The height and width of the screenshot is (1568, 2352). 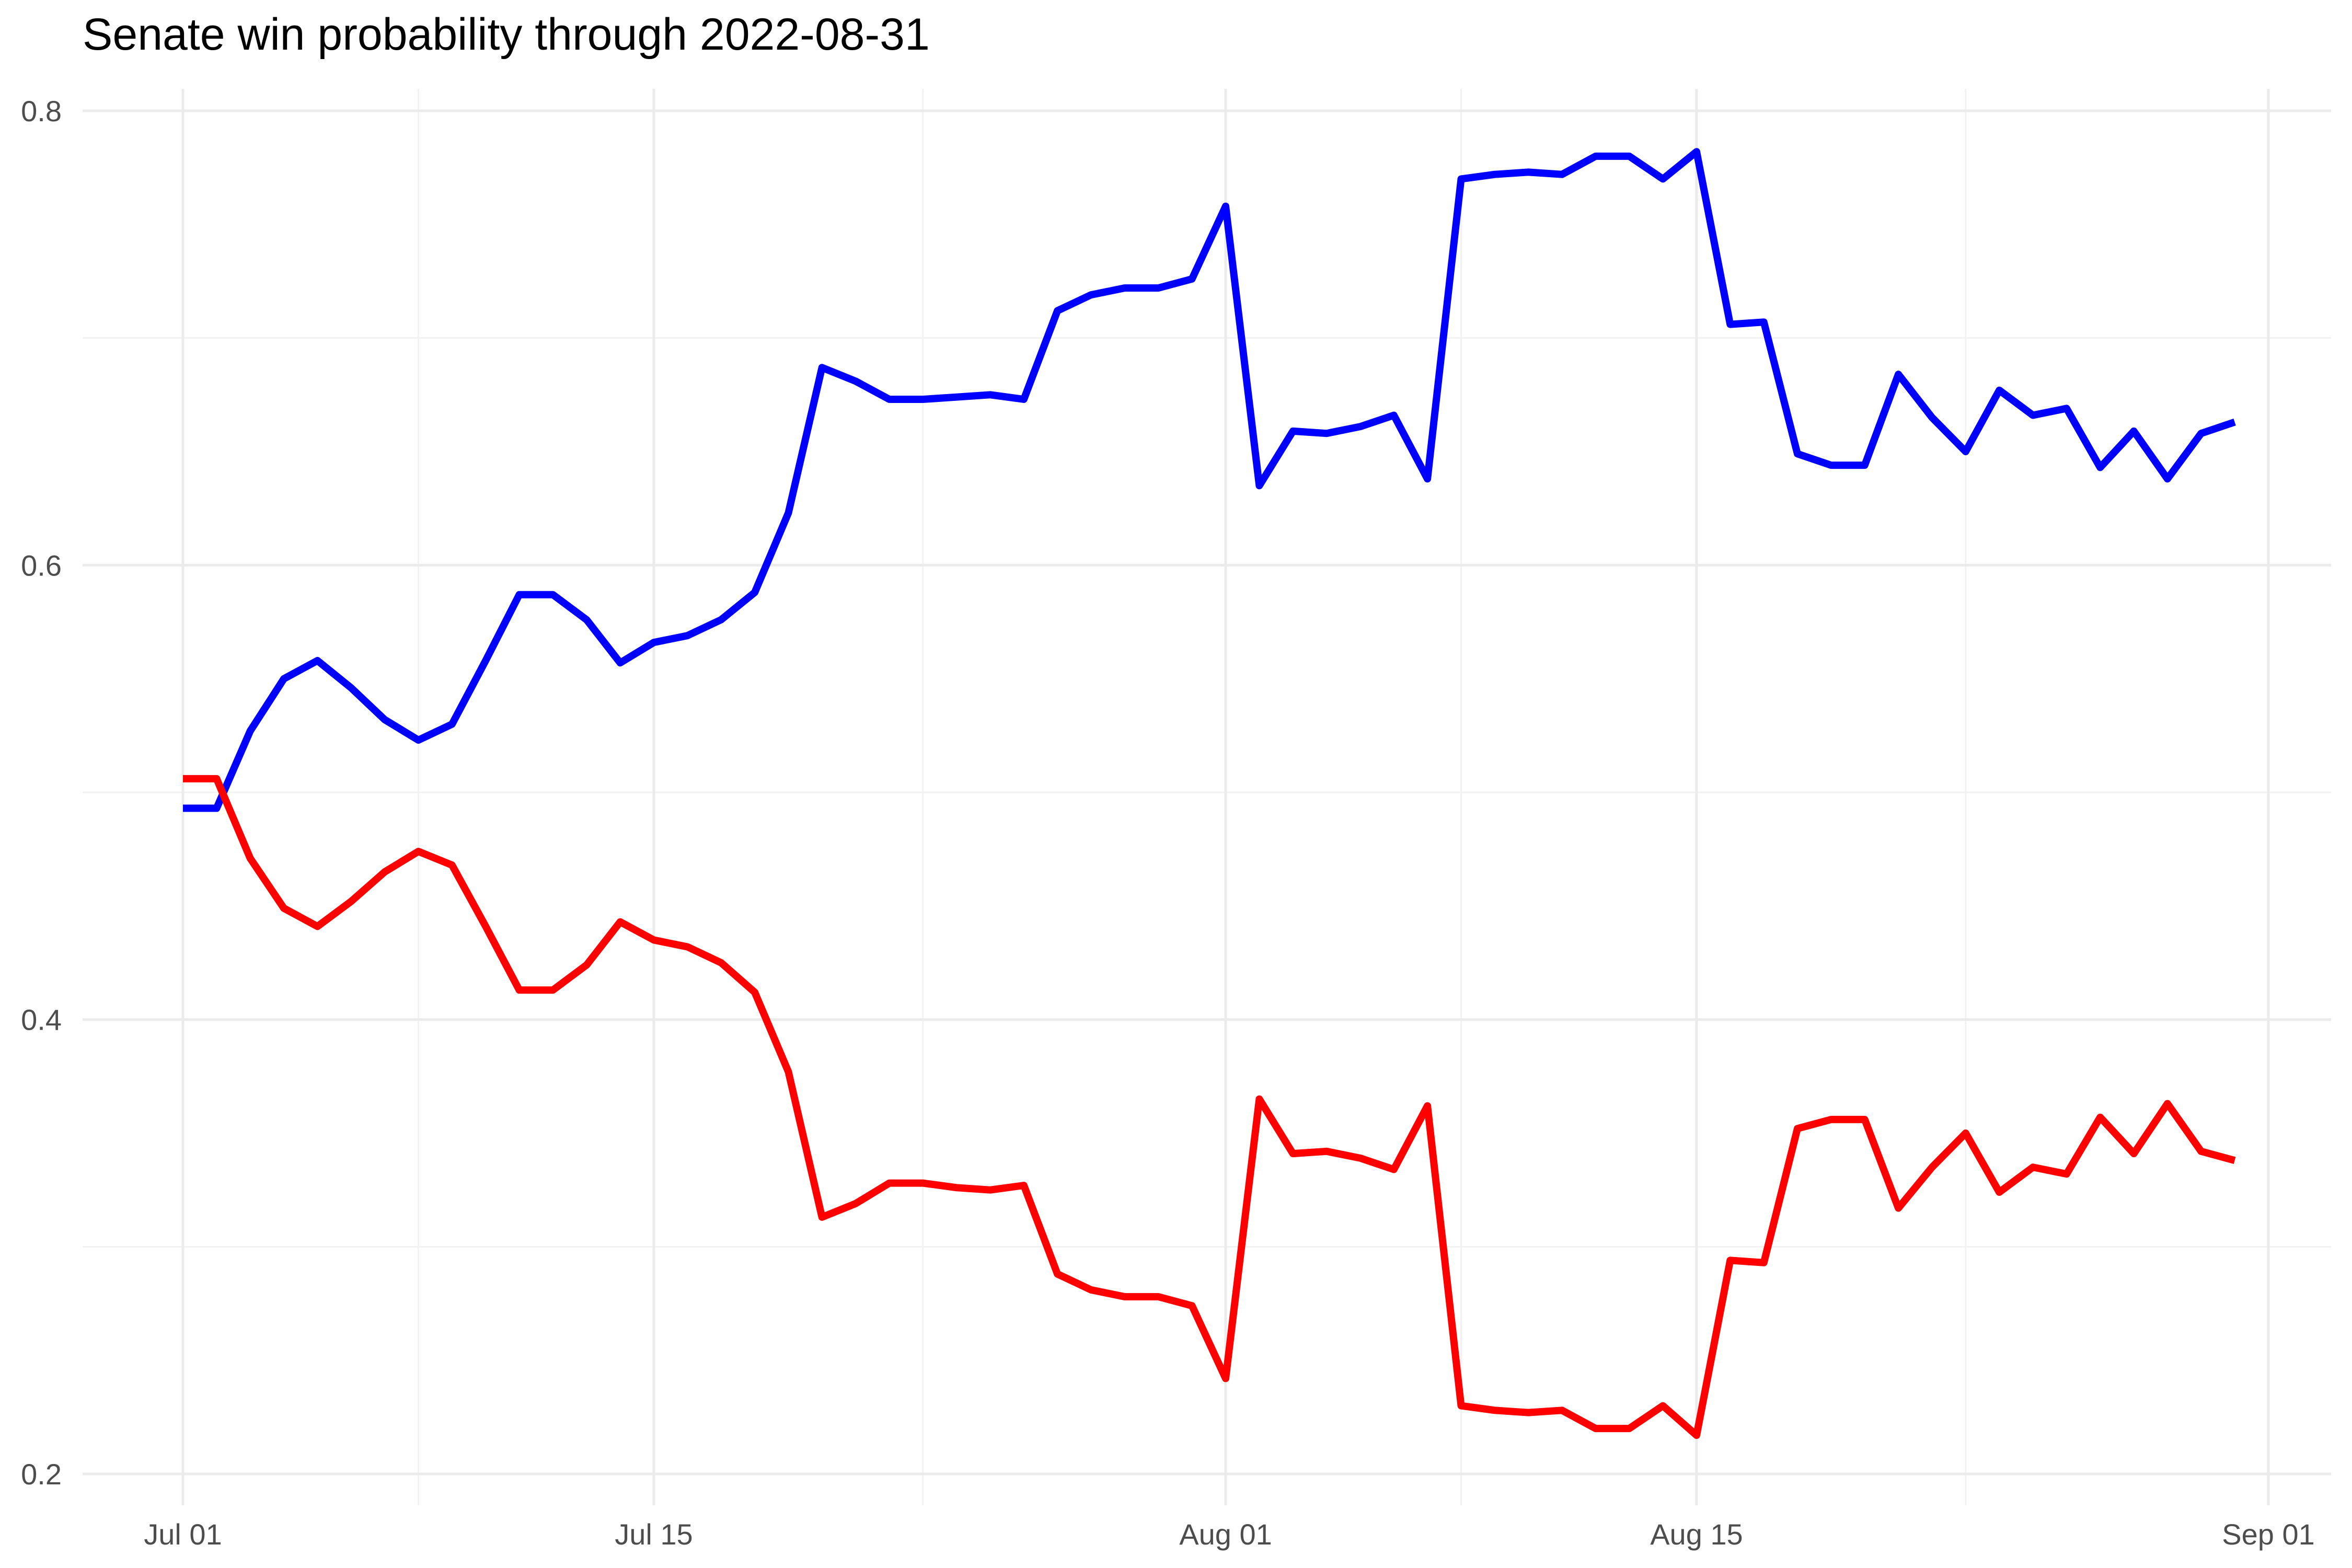 What do you see at coordinates (1225, 1534) in the screenshot?
I see `x-tick-label: Aug 01` at bounding box center [1225, 1534].